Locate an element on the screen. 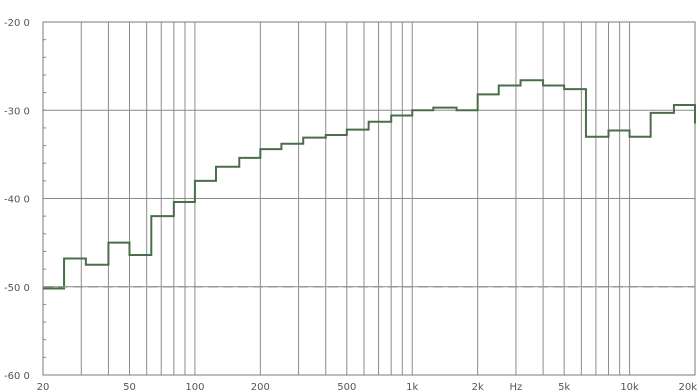 This screenshot has height=392, width=697. y-tick-label: -30 0 is located at coordinates (17, 111).